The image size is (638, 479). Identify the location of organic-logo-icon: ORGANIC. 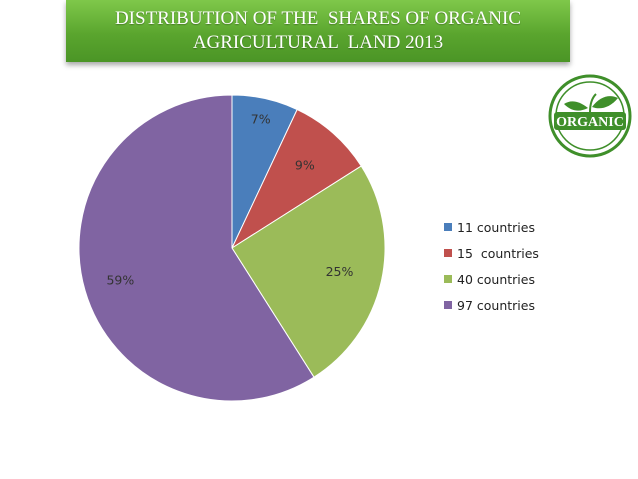
(590, 116).